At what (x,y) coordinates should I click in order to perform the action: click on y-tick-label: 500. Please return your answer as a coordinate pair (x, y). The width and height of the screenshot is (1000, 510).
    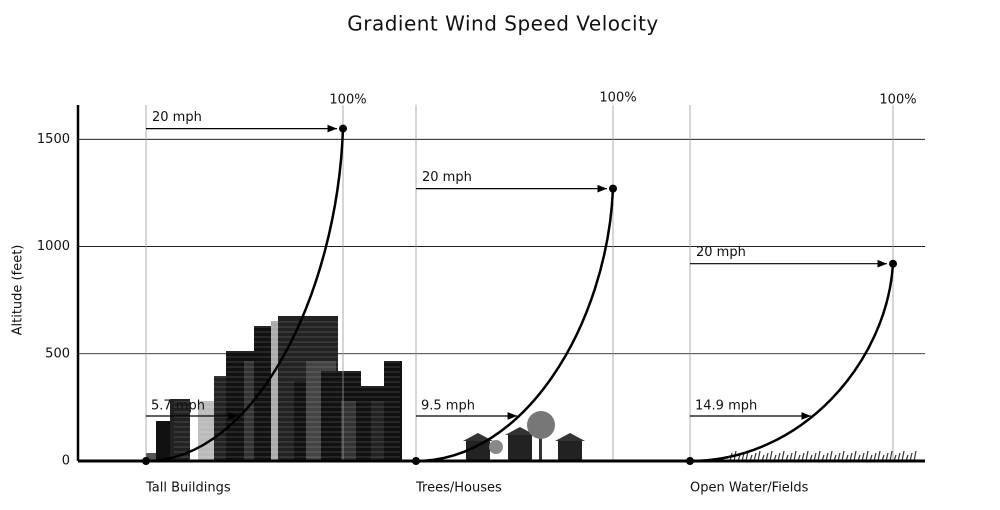
    Looking at the image, I should click on (57, 353).